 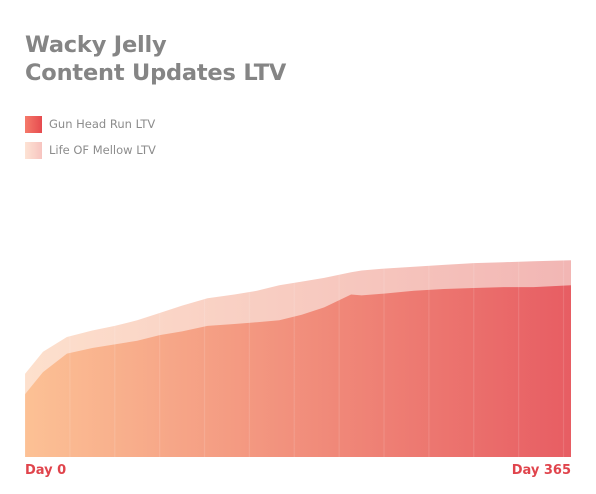 What do you see at coordinates (96, 45) in the screenshot?
I see `chart-title-line-1: Wacky Jelly` at bounding box center [96, 45].